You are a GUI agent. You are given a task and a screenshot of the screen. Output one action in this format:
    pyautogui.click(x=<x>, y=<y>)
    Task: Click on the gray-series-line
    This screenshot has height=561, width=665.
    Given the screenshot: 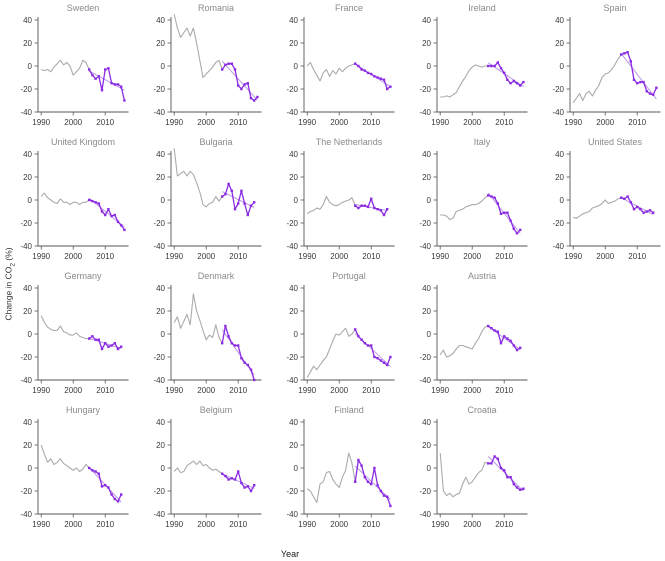 What is the action you would take?
    pyautogui.click(x=464, y=475)
    